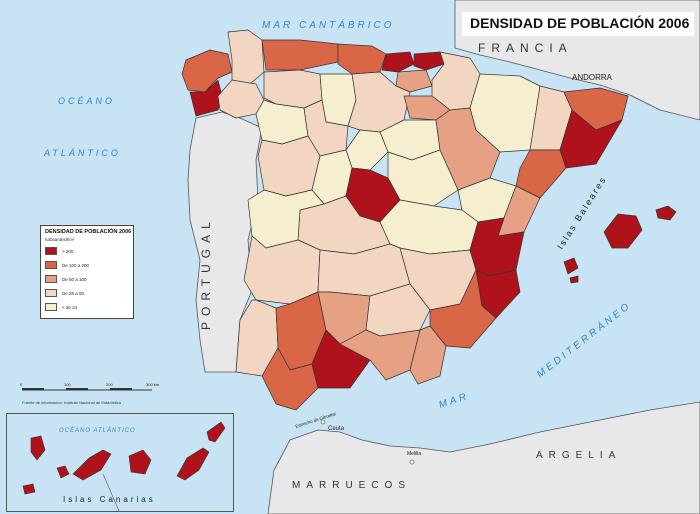 The width and height of the screenshot is (700, 514). Describe the element at coordinates (300, 55) in the screenshot. I see `province-asturias` at that location.